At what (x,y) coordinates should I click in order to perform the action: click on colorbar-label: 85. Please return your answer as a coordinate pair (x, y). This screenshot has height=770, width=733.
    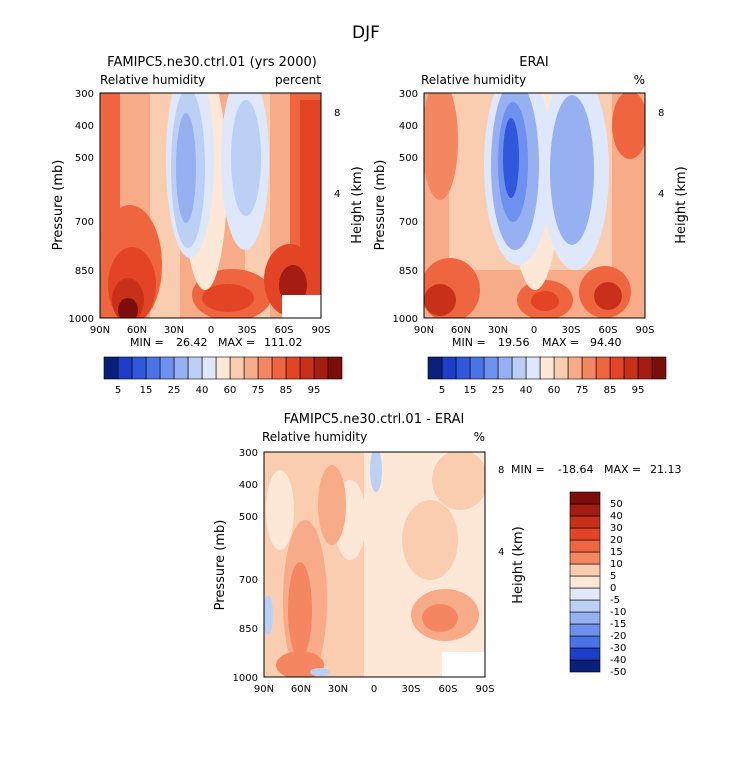
    Looking at the image, I should click on (610, 390).